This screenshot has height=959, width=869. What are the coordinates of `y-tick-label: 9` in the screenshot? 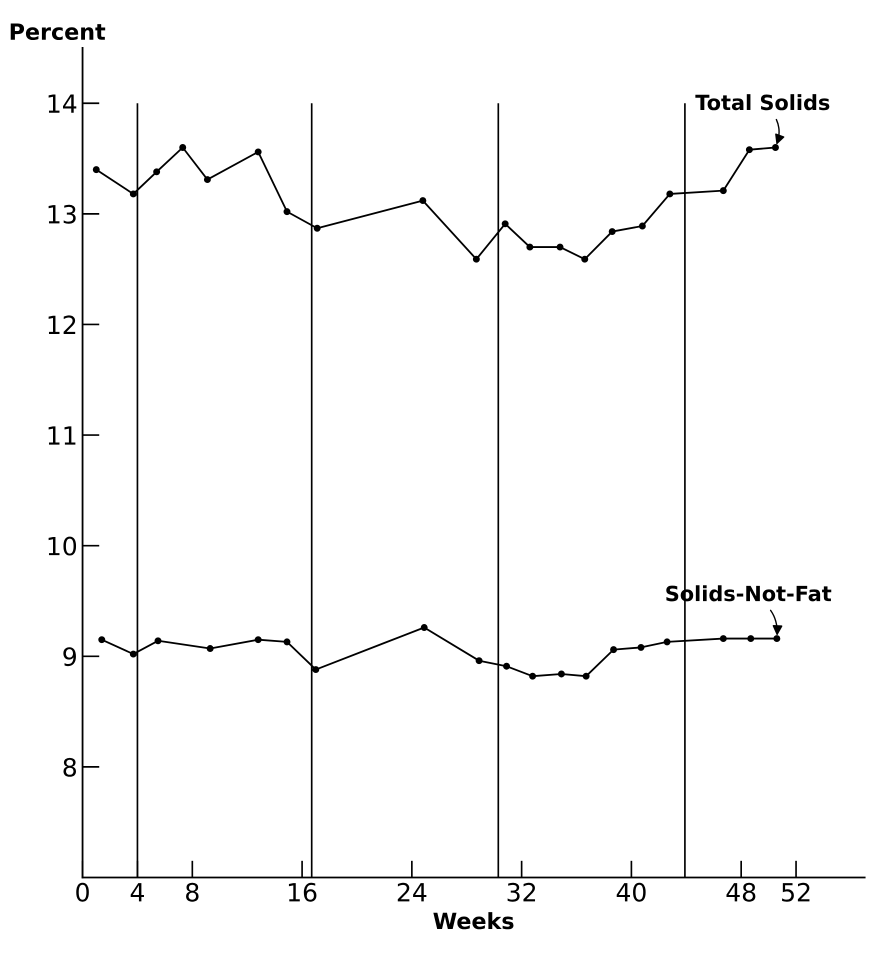 It's located at (69, 656).